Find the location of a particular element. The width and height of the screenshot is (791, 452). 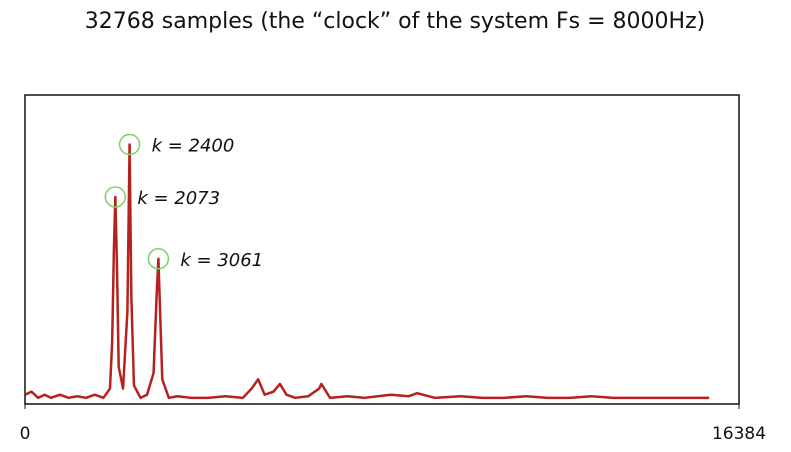

annotation: k = 2400 is located at coordinates (193, 145).